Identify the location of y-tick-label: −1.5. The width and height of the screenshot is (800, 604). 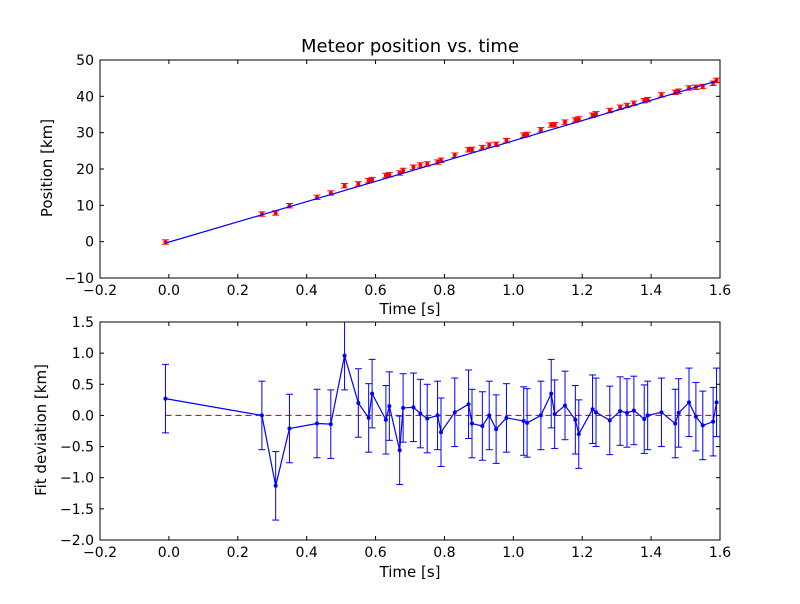
(77, 510).